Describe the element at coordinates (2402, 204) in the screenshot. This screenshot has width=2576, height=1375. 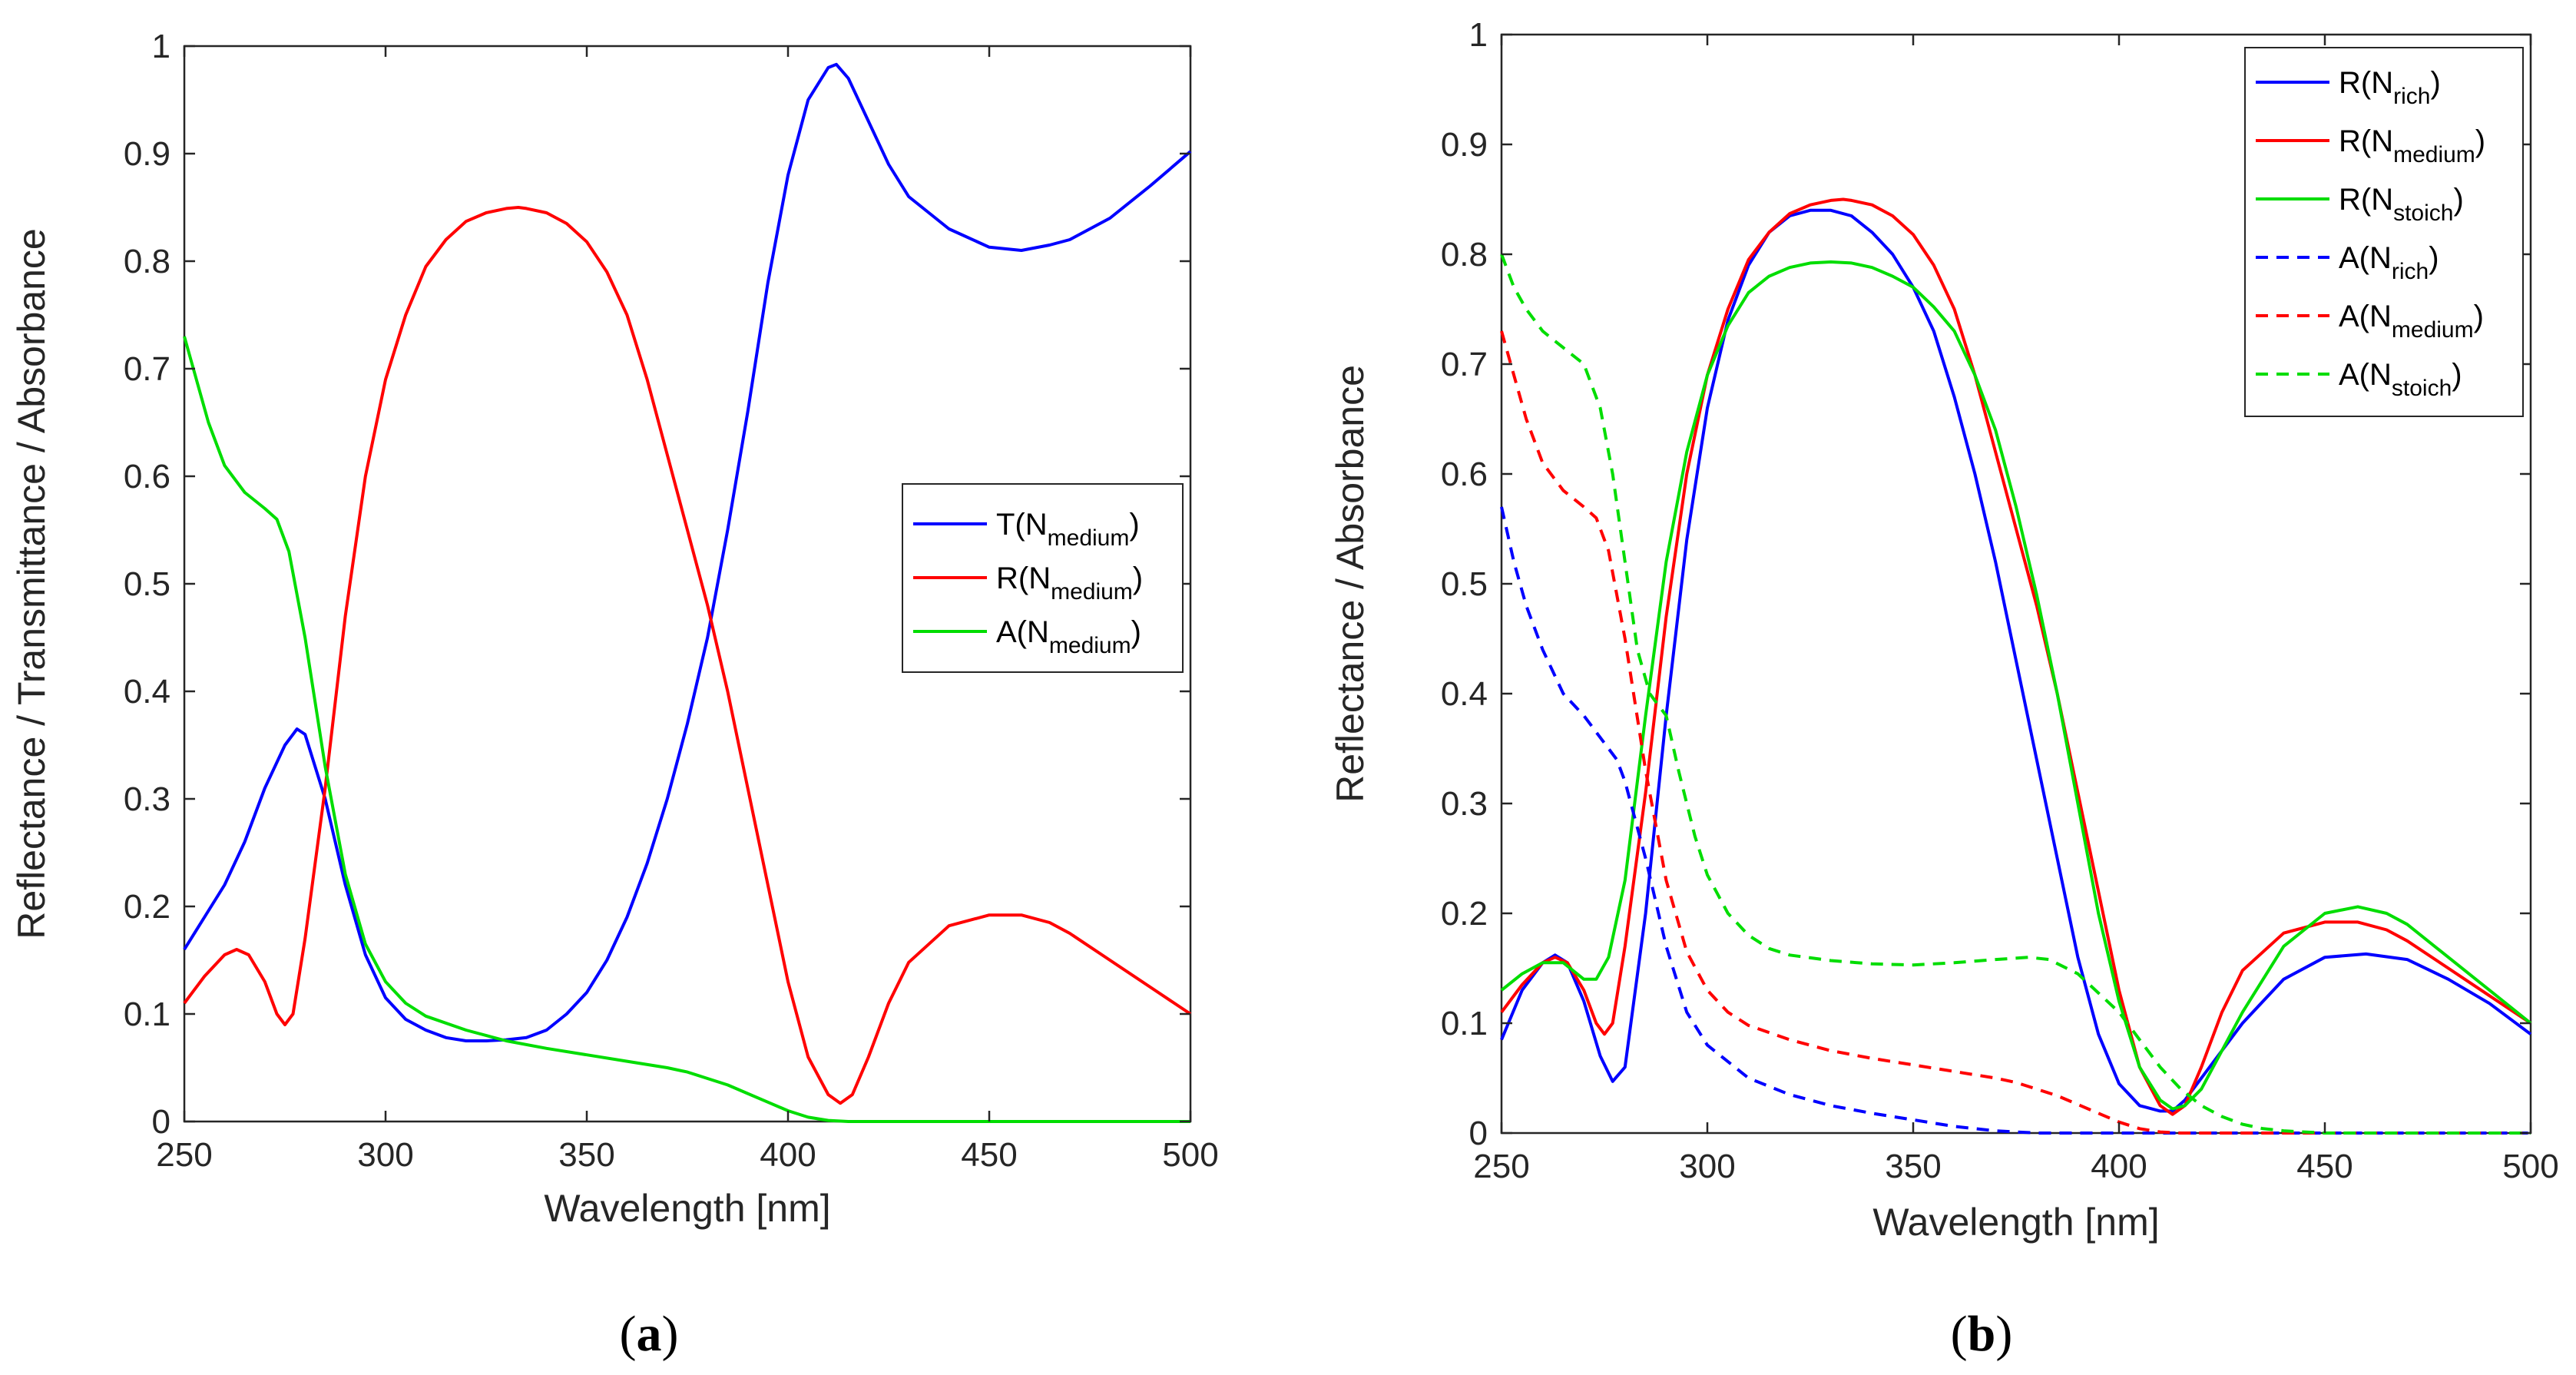
I see `legend-entry-label: R(Nstoich)` at that location.